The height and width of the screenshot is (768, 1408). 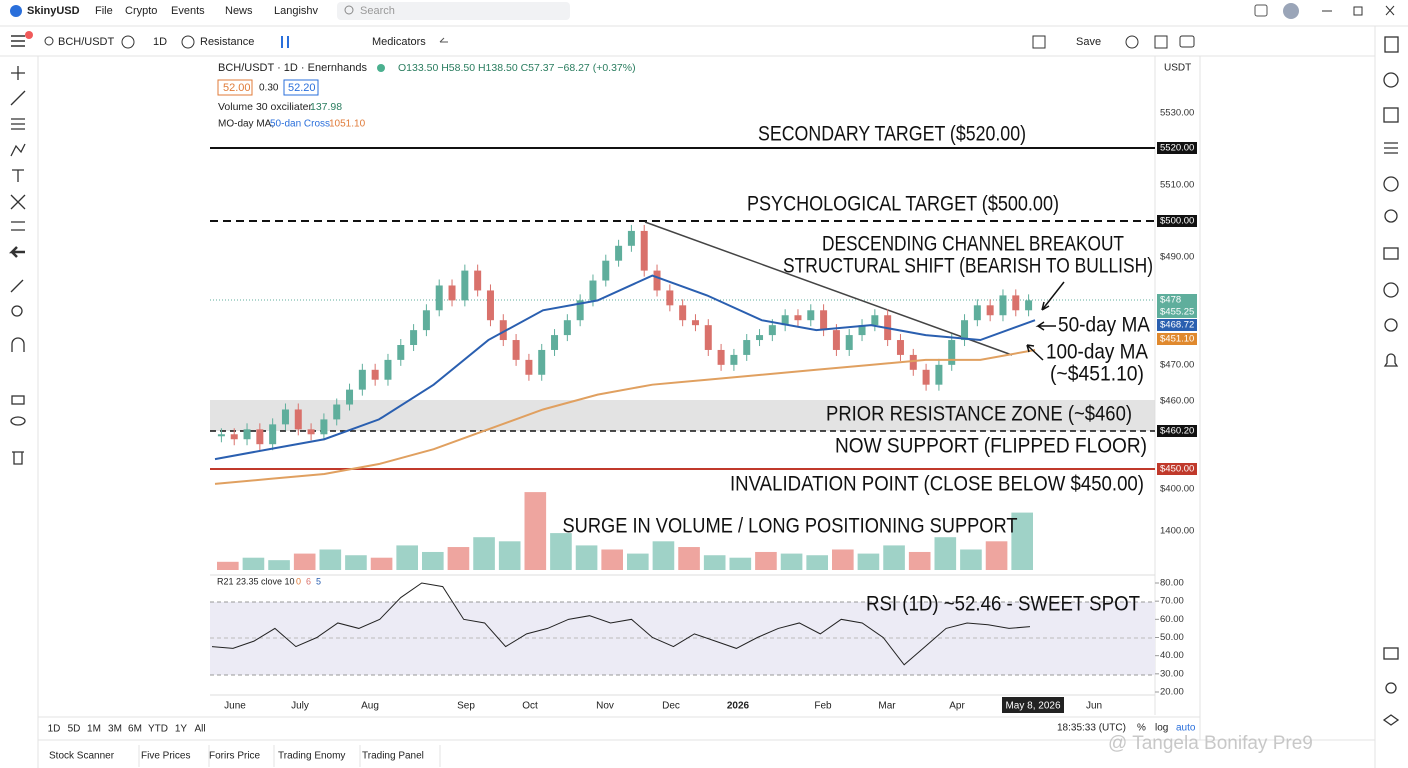 What do you see at coordinates (82, 756) in the screenshot?
I see `bottom-tab: Stock Scanner` at bounding box center [82, 756].